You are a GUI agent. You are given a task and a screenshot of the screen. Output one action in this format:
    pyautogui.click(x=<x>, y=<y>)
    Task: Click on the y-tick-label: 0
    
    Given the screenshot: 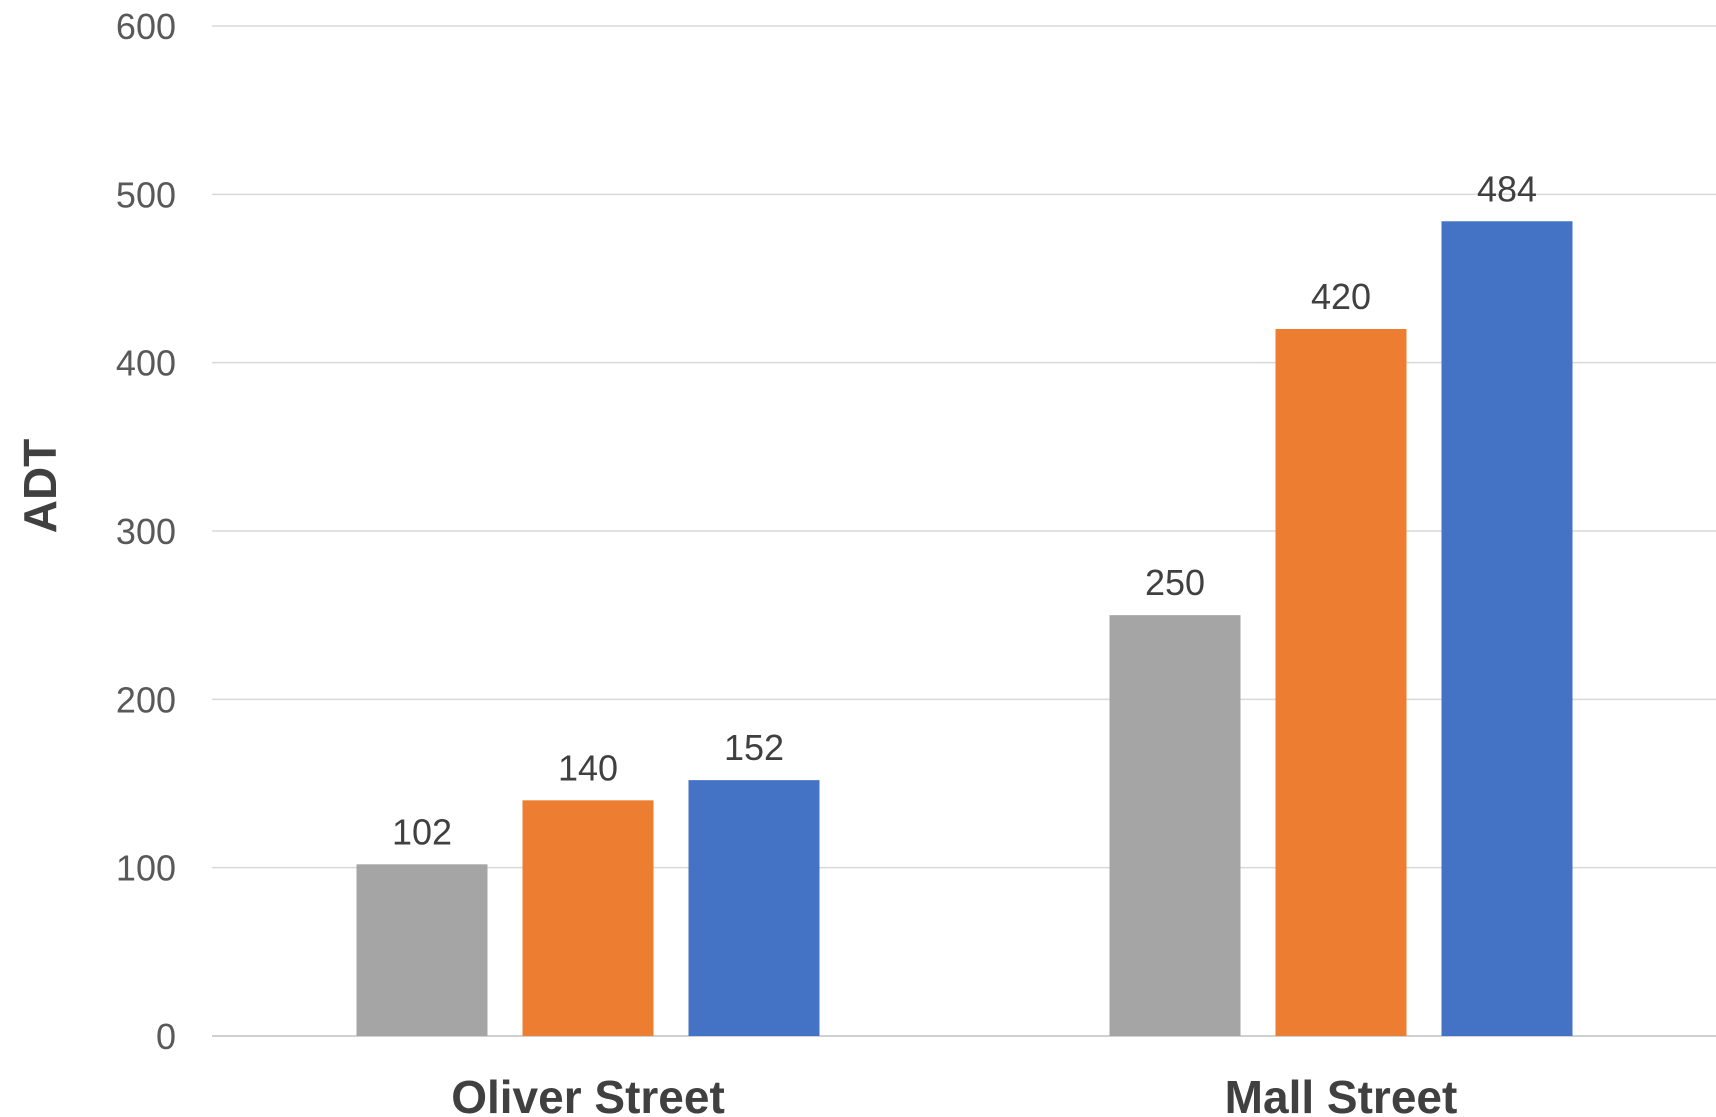 What is the action you would take?
    pyautogui.click(x=166, y=1036)
    